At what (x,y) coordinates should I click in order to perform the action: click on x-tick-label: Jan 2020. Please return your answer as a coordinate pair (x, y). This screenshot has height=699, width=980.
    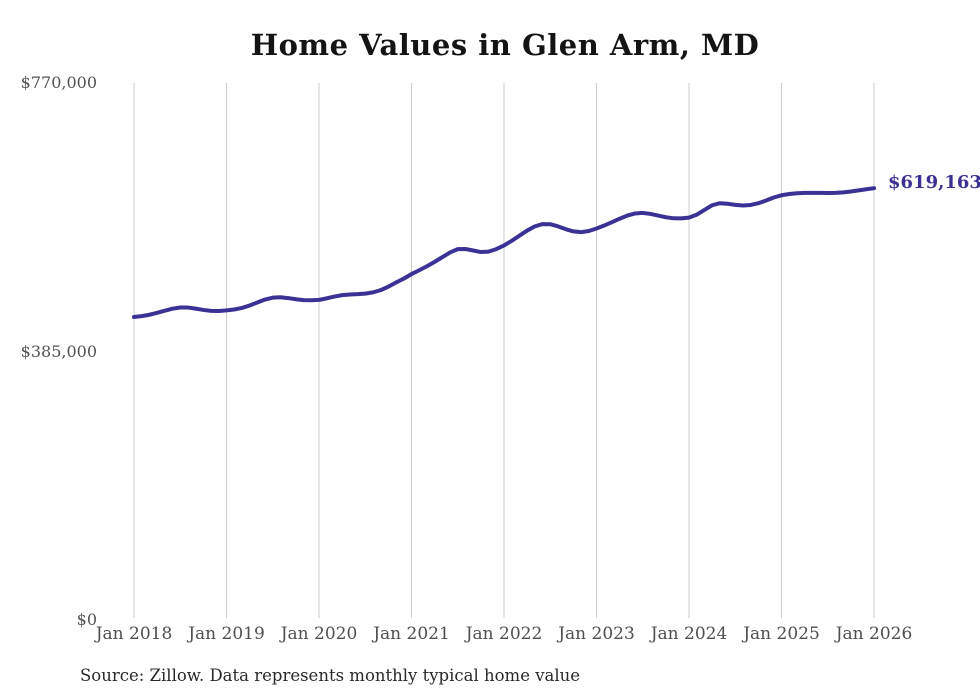
    Looking at the image, I should click on (319, 634).